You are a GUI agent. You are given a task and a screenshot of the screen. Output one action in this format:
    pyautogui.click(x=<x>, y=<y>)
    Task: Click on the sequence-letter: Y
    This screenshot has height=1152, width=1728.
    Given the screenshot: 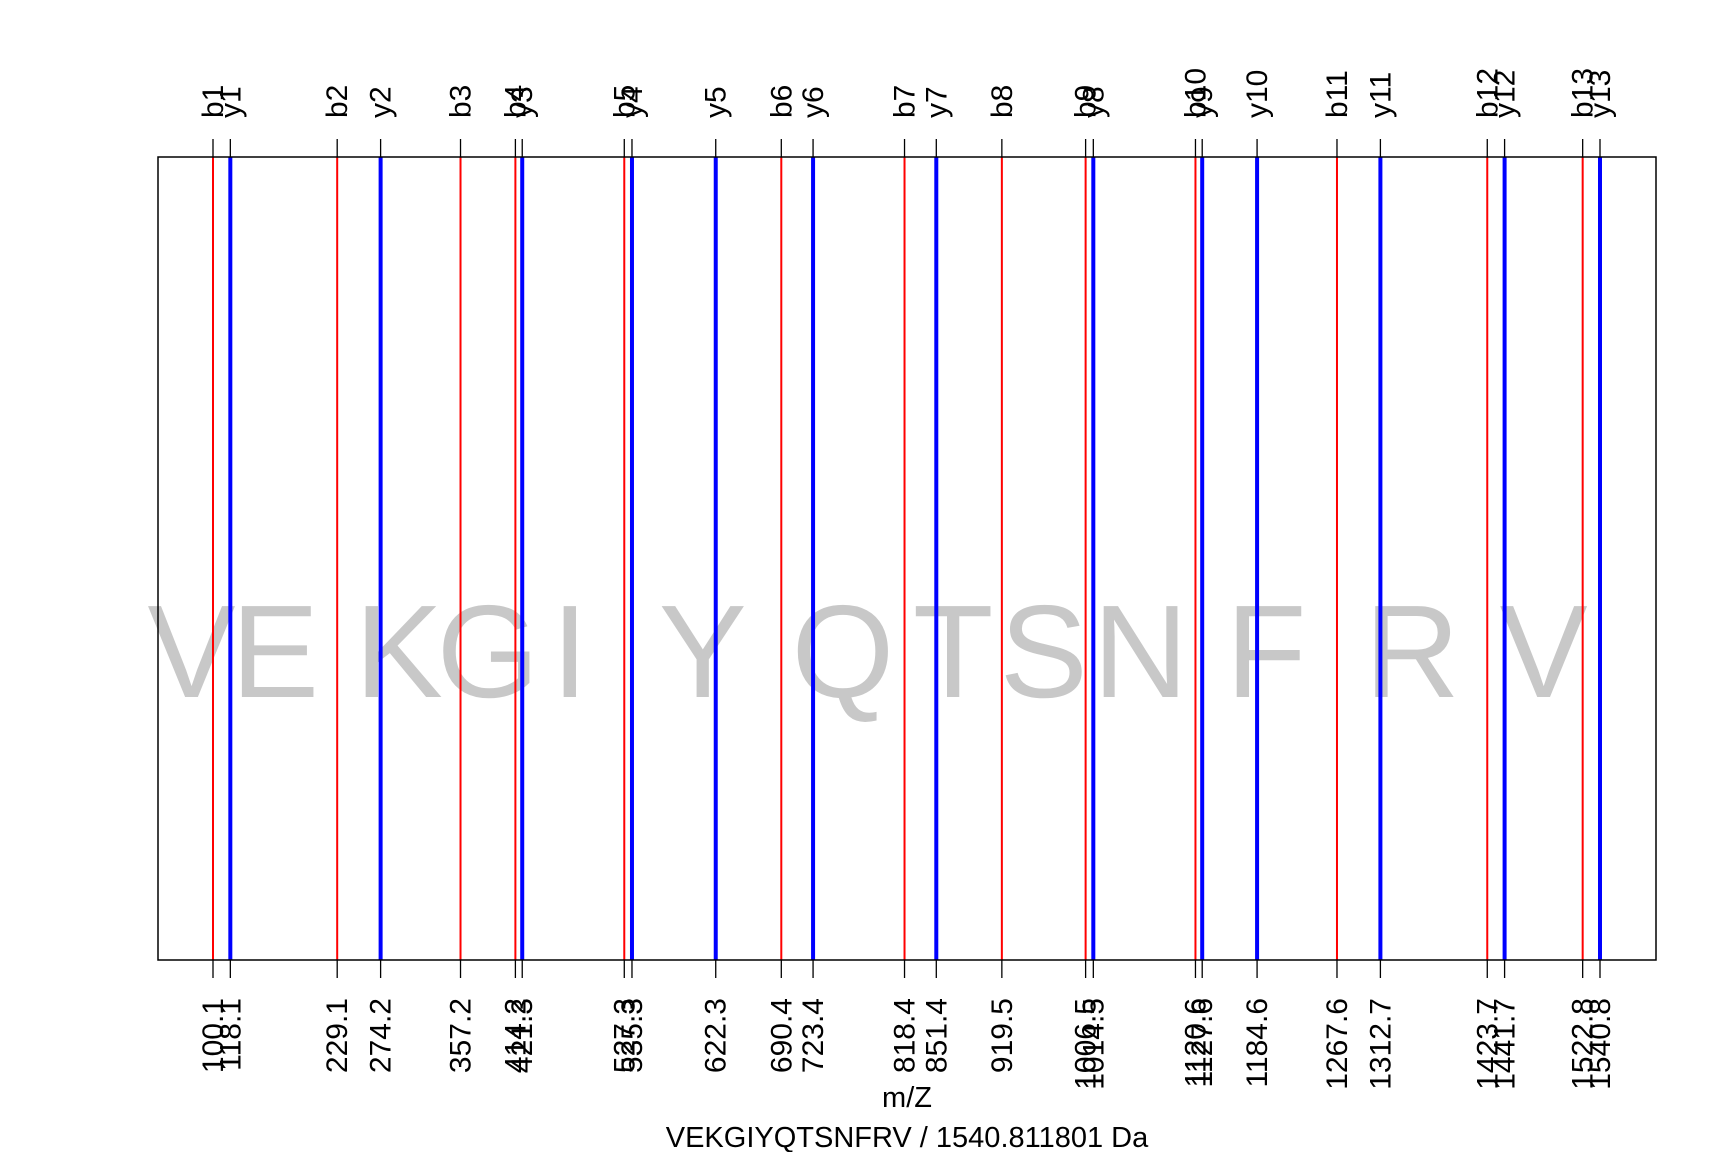 What is the action you would take?
    pyautogui.click(x=703, y=651)
    